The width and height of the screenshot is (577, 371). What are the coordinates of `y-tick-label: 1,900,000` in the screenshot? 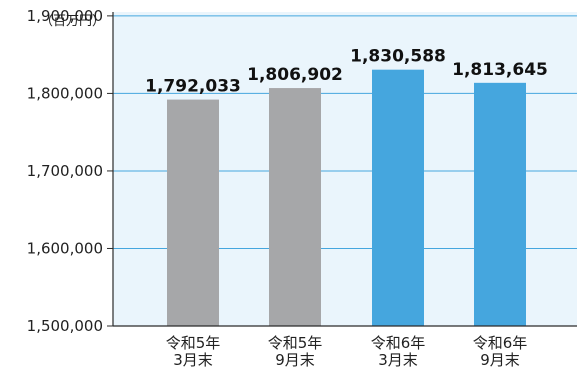 It's located at (65, 16).